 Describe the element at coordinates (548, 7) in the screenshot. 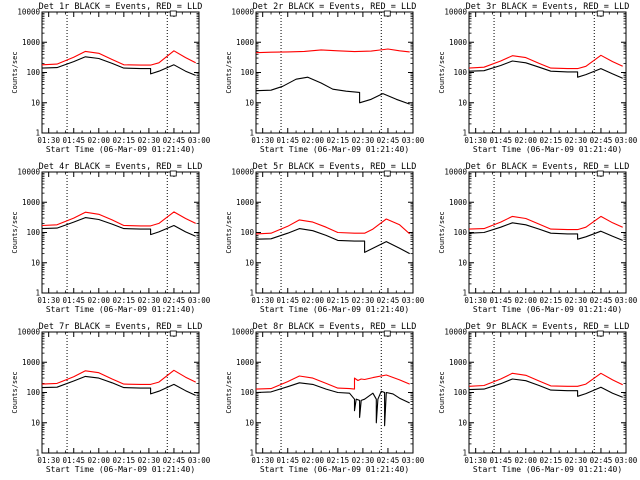

I see `panel-title: Det 3r BLACK = Events, RED = LLD` at that location.